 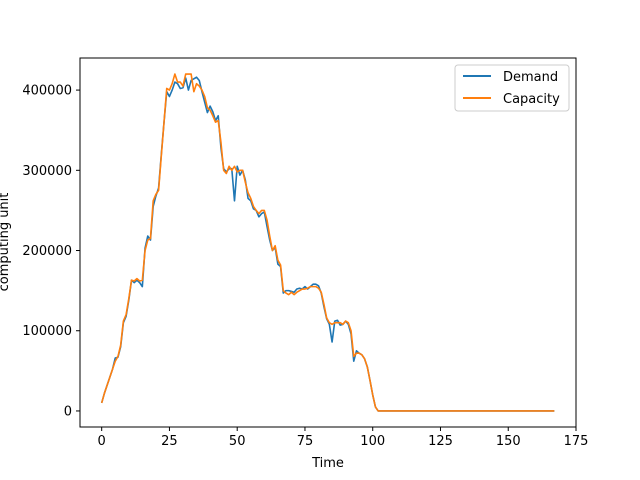 What do you see at coordinates (343, 438) in the screenshot?
I see `x-axis-ticks: 0 25 50 75 100 125 150 175` at bounding box center [343, 438].